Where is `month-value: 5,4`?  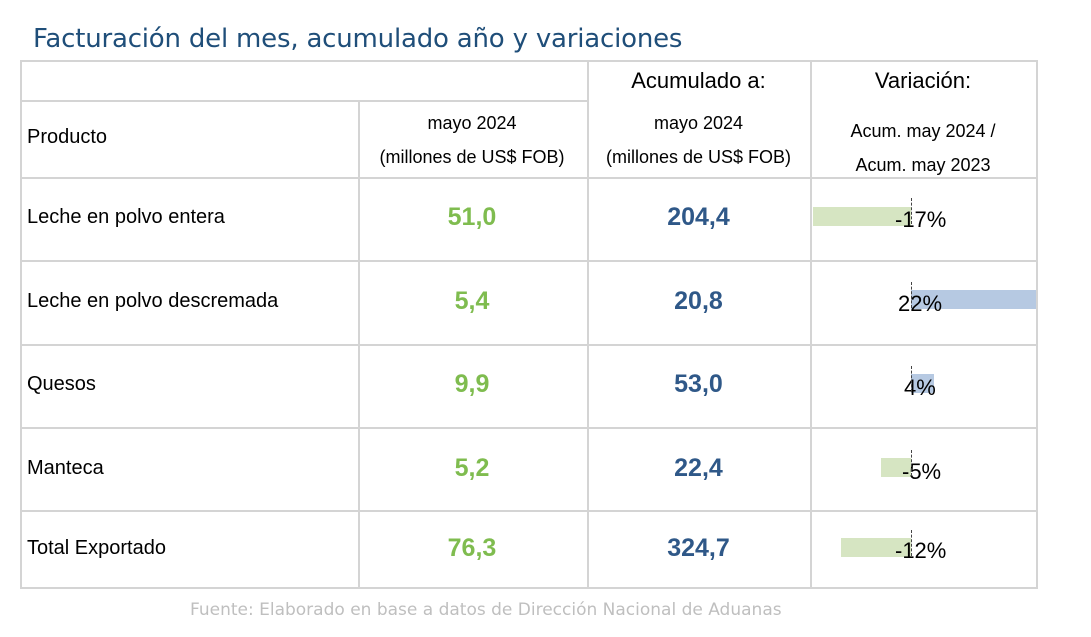
month-value: 5,4 is located at coordinates (472, 301).